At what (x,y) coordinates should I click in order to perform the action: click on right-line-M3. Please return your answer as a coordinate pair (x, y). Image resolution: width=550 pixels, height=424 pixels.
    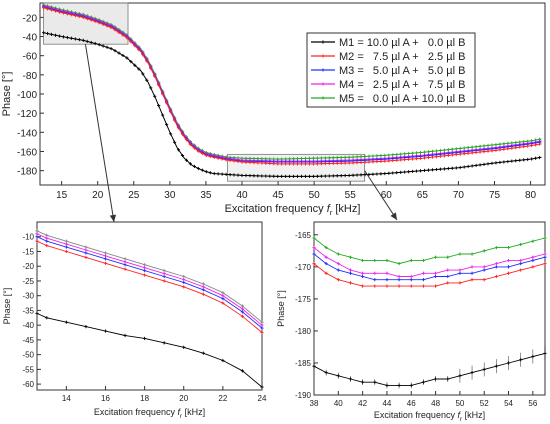
    Looking at the image, I should click on (429, 267).